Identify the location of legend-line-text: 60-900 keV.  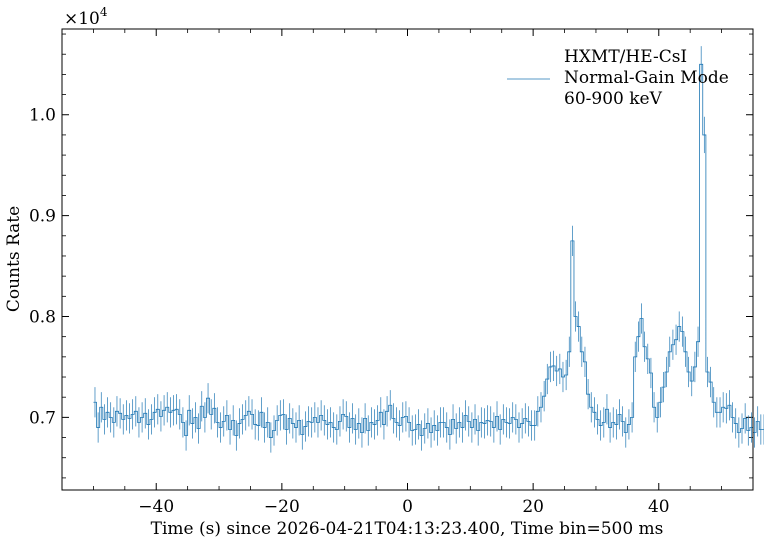
(613, 99).